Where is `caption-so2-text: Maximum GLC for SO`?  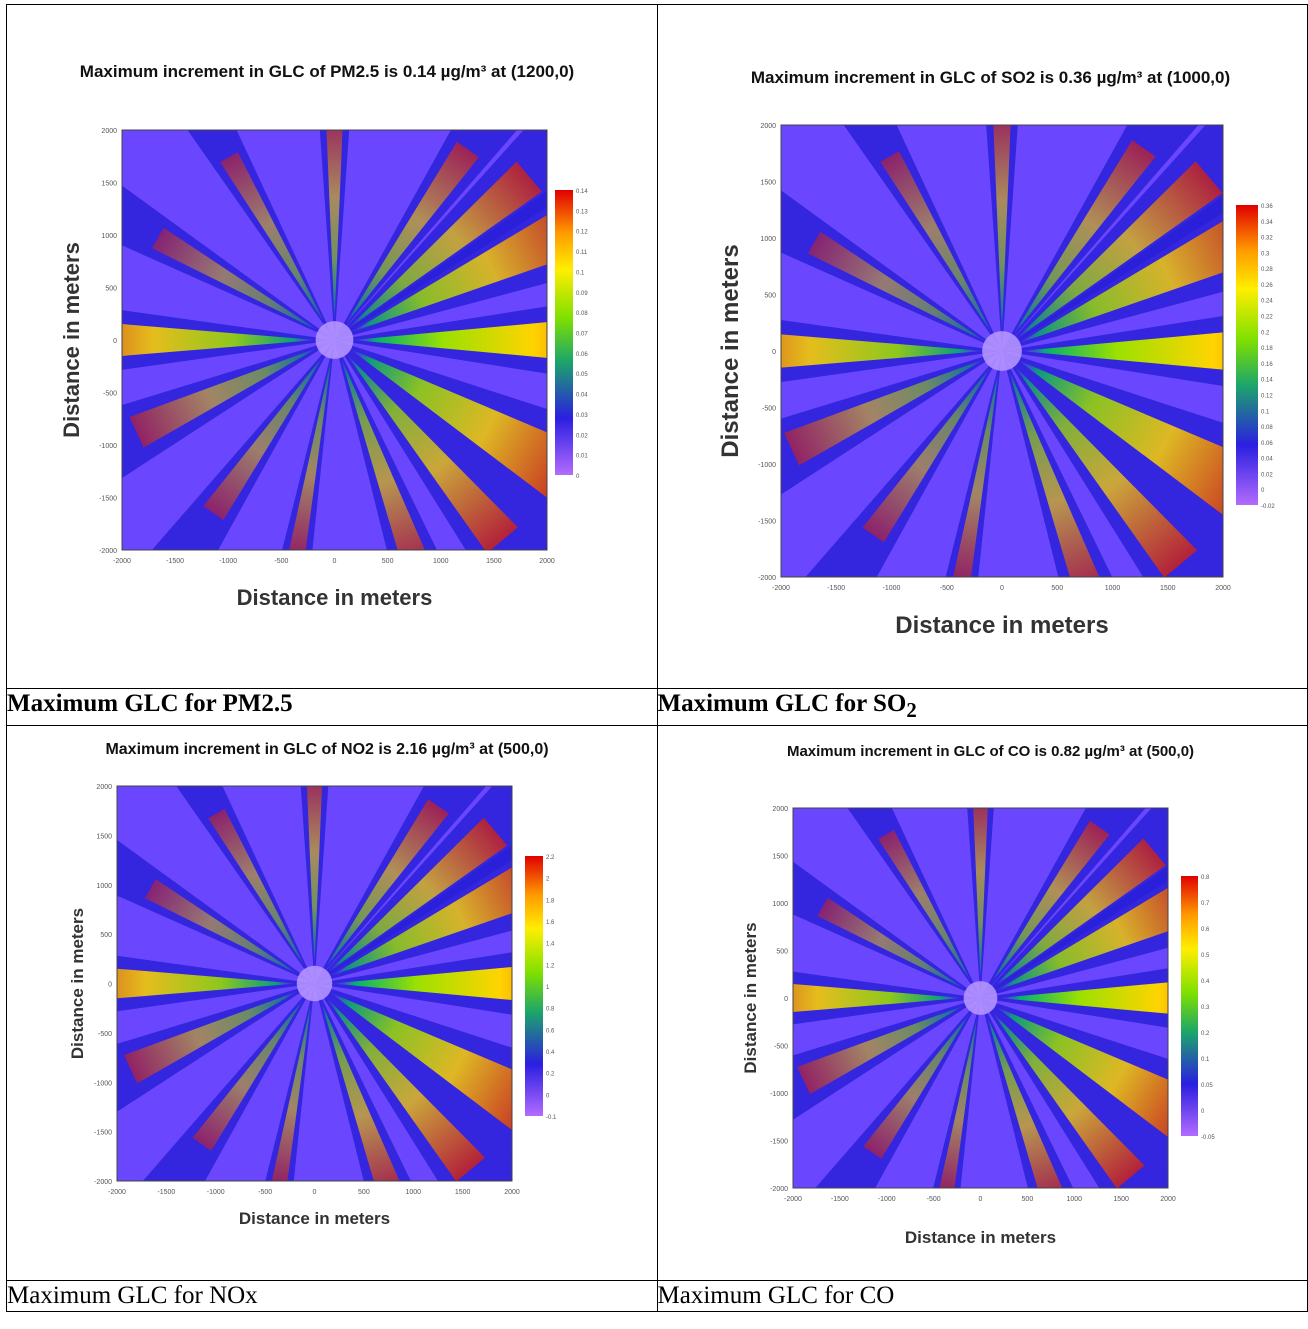 caption-so2-text: Maximum GLC for SO is located at coordinates (782, 703).